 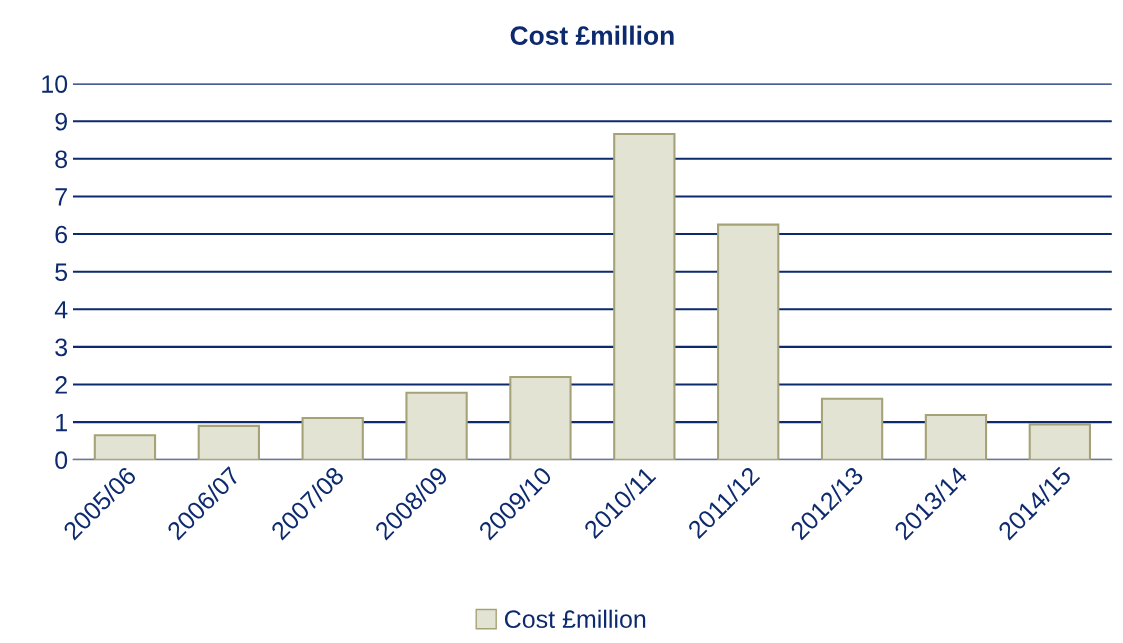 I want to click on y-tick-label: 9, so click(x=61, y=121).